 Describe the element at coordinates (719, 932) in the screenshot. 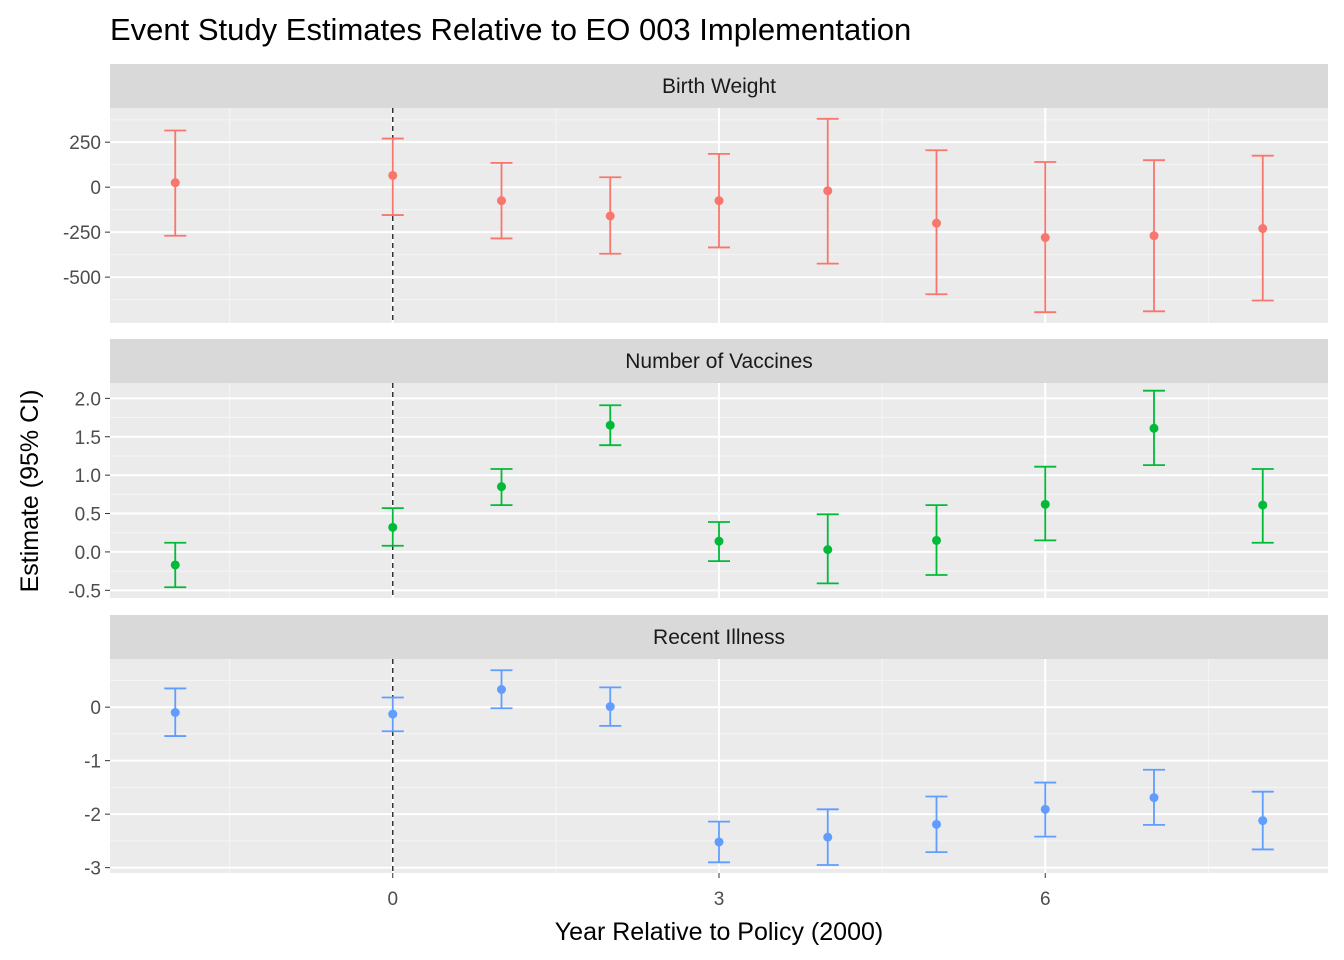

I see `x-axis-title: Year Relative to Policy (2000)` at that location.